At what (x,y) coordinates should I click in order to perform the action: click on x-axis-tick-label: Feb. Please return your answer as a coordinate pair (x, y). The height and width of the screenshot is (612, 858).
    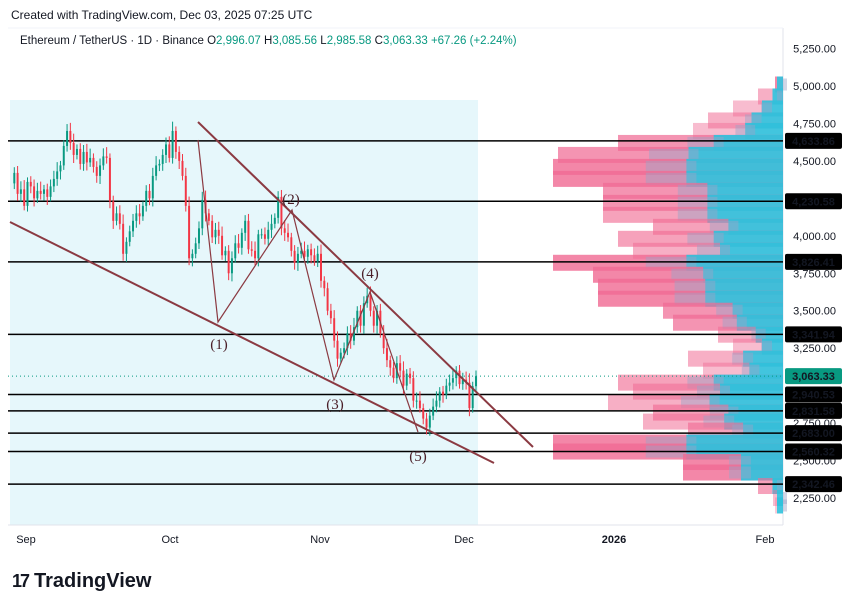
    Looking at the image, I should click on (765, 540).